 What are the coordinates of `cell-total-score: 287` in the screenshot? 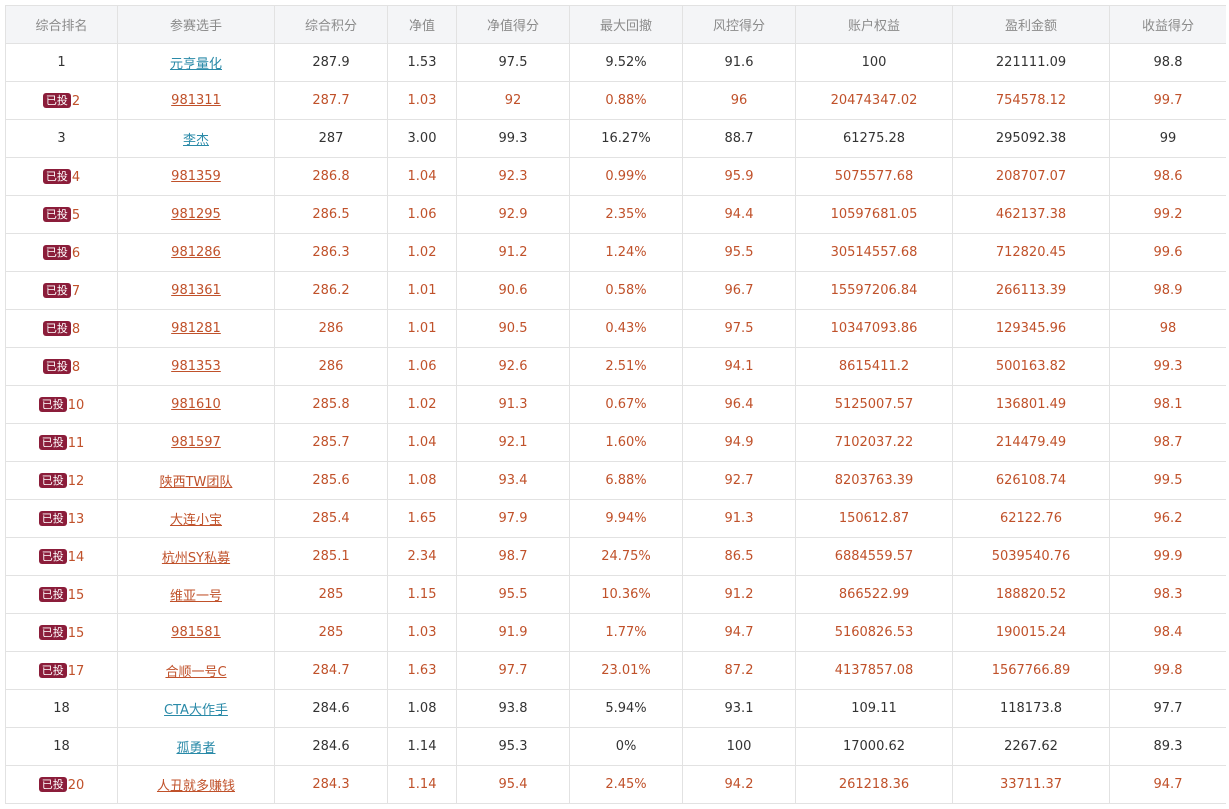 It's located at (331, 138).